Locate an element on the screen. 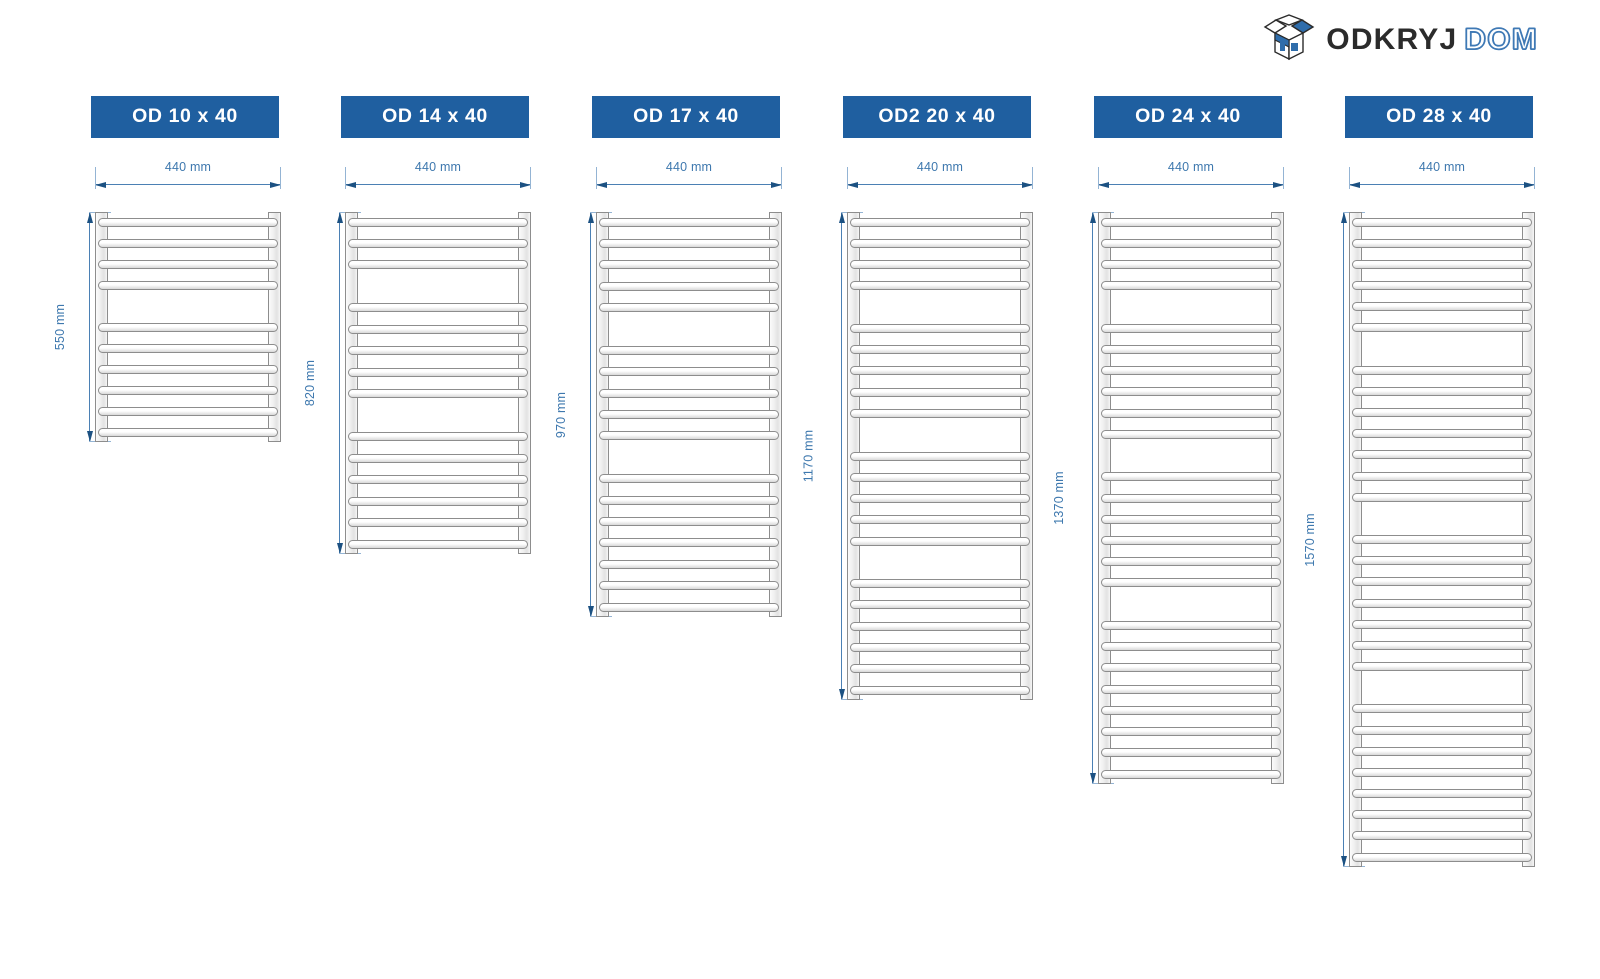 The image size is (1600, 979). model-badge: OD2 20 x 40 is located at coordinates (937, 117).